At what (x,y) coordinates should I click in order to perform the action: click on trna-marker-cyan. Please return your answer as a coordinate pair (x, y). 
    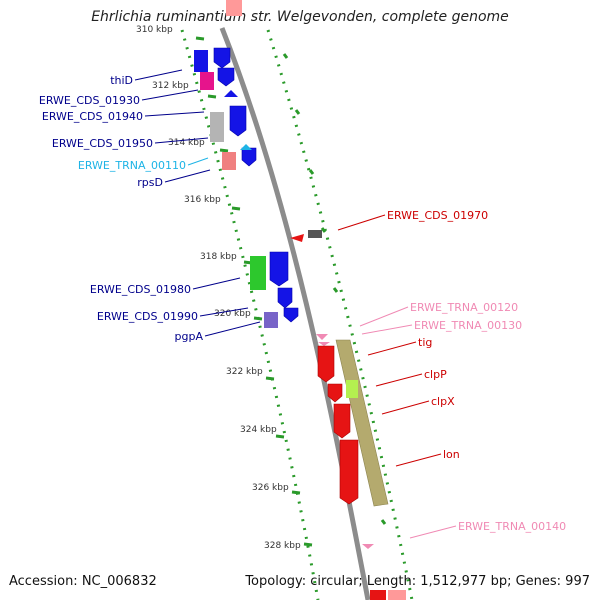
    Looking at the image, I should click on (246, 147).